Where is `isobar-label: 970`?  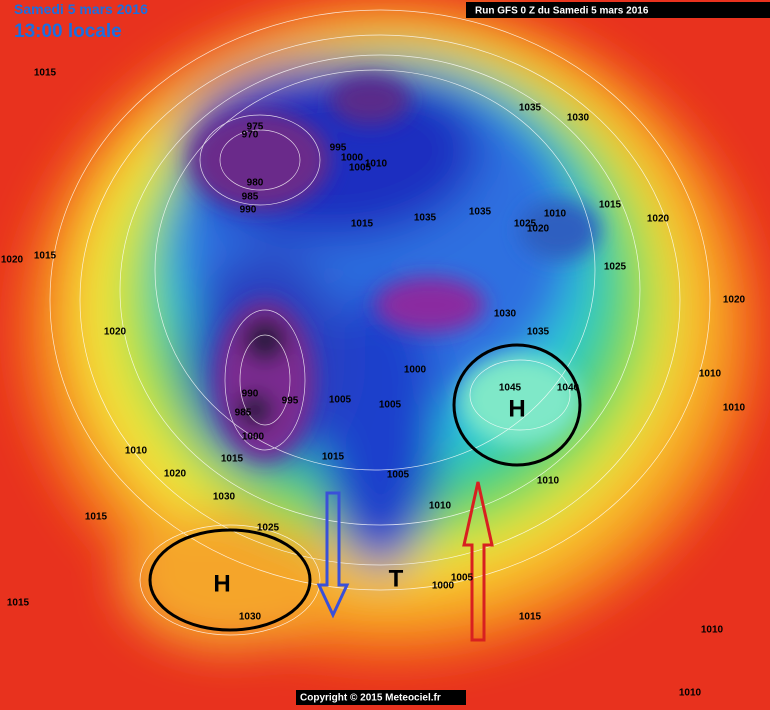
isobar-label: 970 is located at coordinates (250, 135).